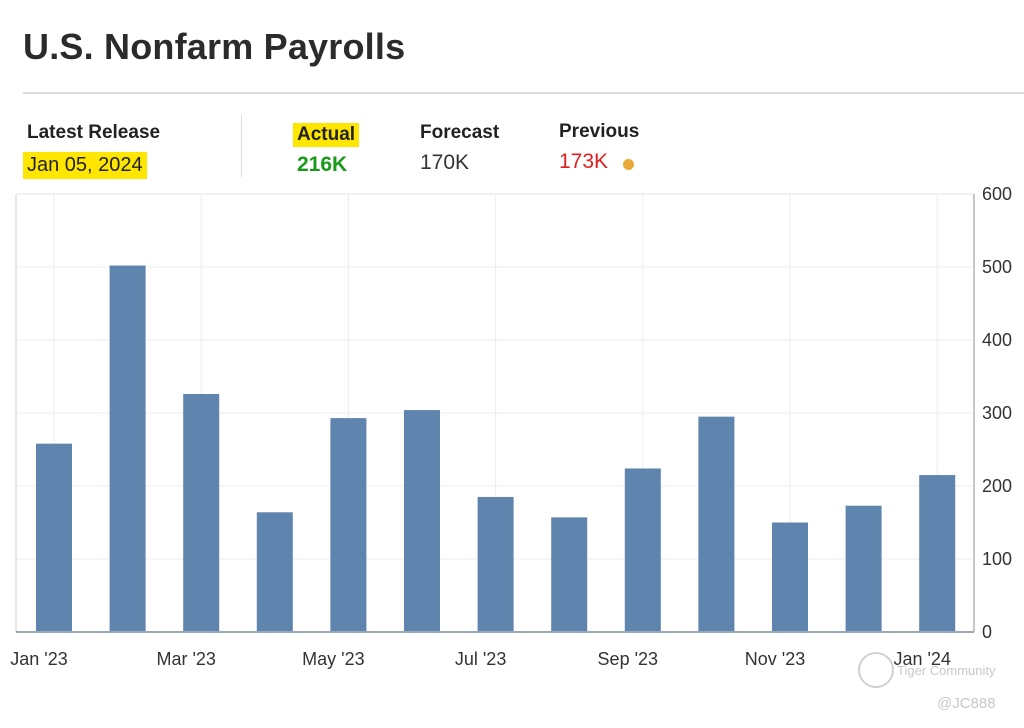 Image resolution: width=1024 pixels, height=728 pixels. What do you see at coordinates (38, 659) in the screenshot?
I see `x-tick-label: Jan '23` at bounding box center [38, 659].